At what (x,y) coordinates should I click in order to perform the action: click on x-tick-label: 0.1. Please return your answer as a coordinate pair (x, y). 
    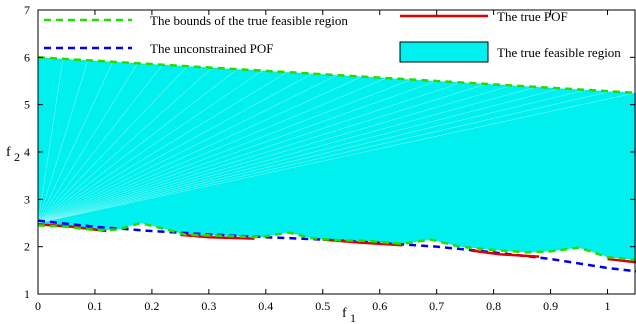
    Looking at the image, I should click on (94, 306).